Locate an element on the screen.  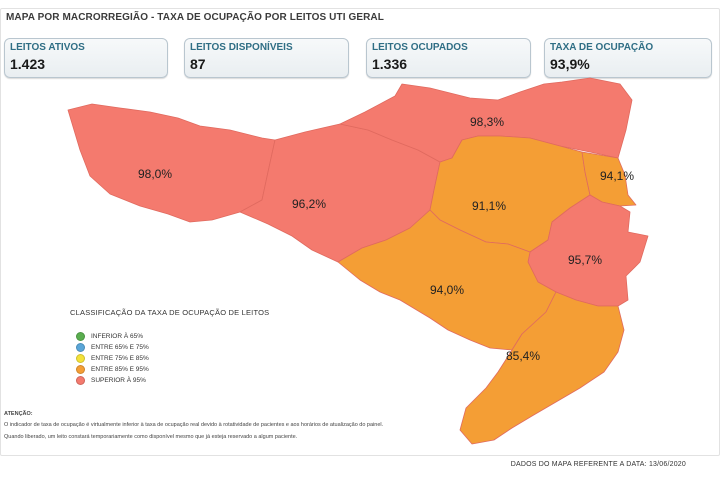
region-label-serra-catarinense: 94,0% is located at coordinates (447, 290).